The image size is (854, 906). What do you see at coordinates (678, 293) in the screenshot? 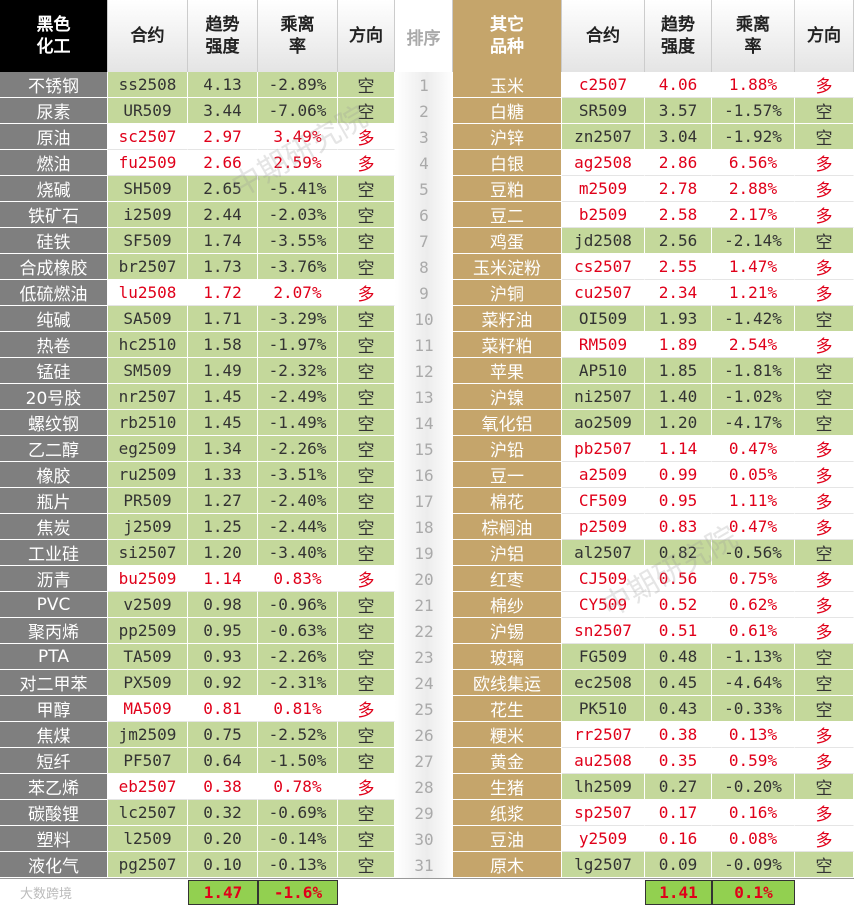
I see `cell-strength: 2.34` at bounding box center [678, 293].